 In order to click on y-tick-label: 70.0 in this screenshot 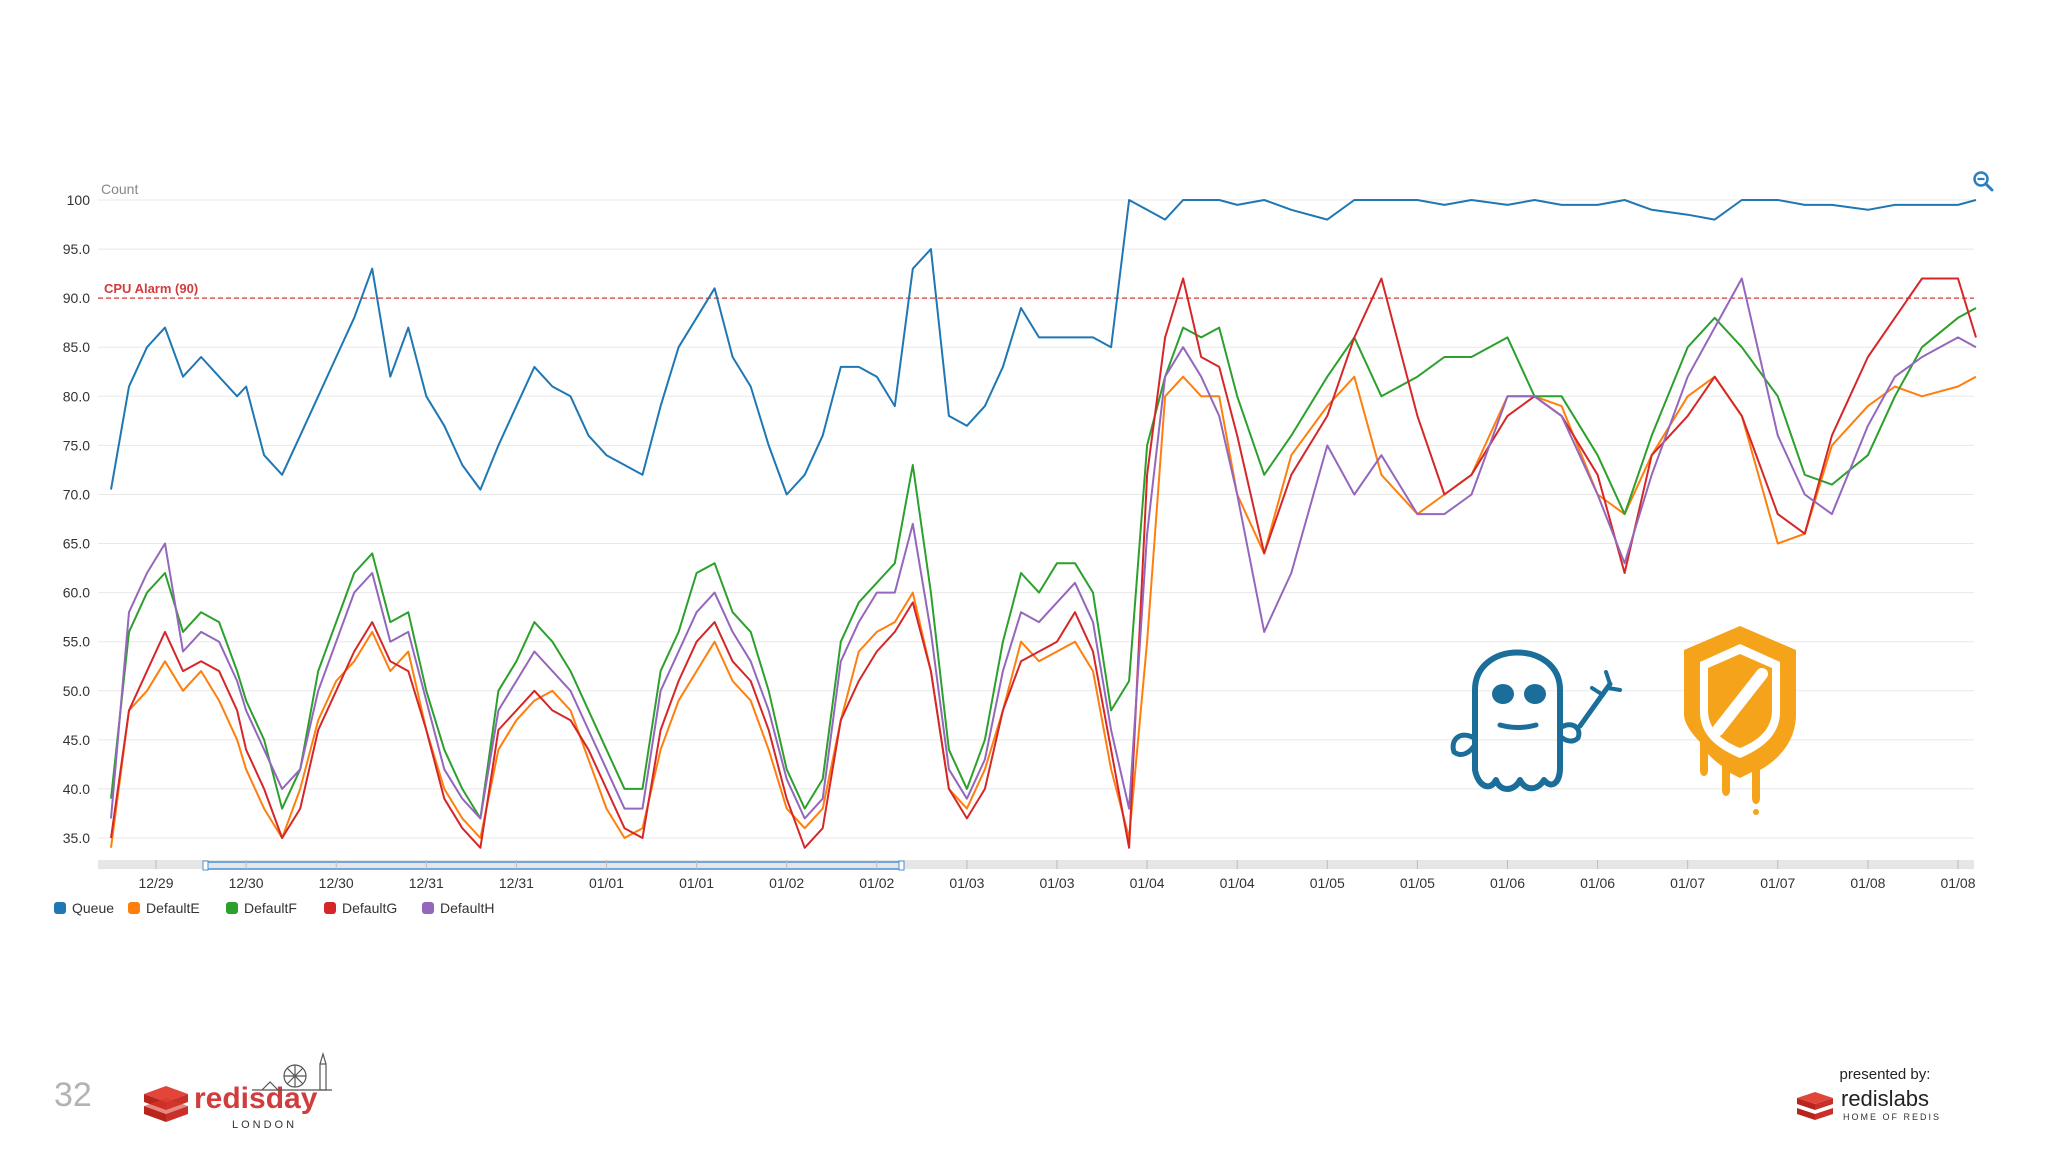, I will do `click(76, 494)`.